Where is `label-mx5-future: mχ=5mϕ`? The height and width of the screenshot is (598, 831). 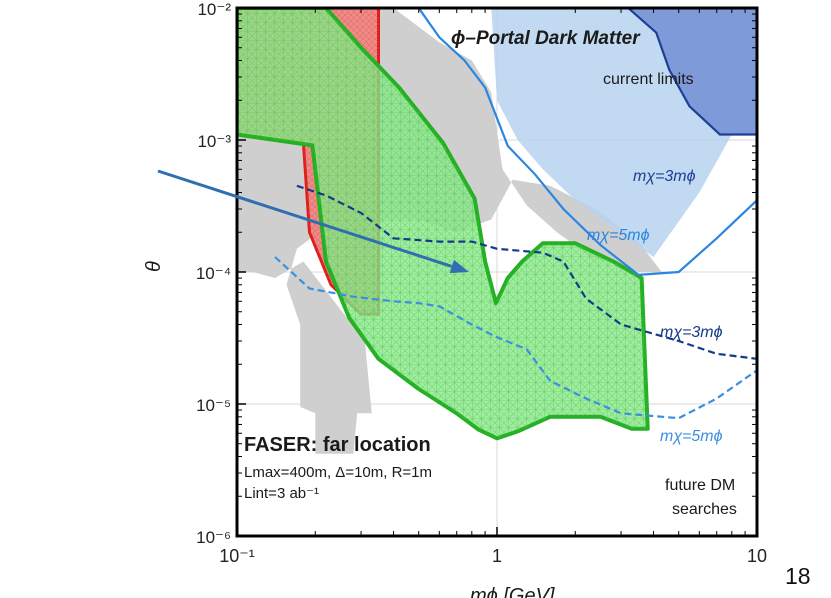 label-mx5-future: mχ=5mϕ is located at coordinates (691, 436).